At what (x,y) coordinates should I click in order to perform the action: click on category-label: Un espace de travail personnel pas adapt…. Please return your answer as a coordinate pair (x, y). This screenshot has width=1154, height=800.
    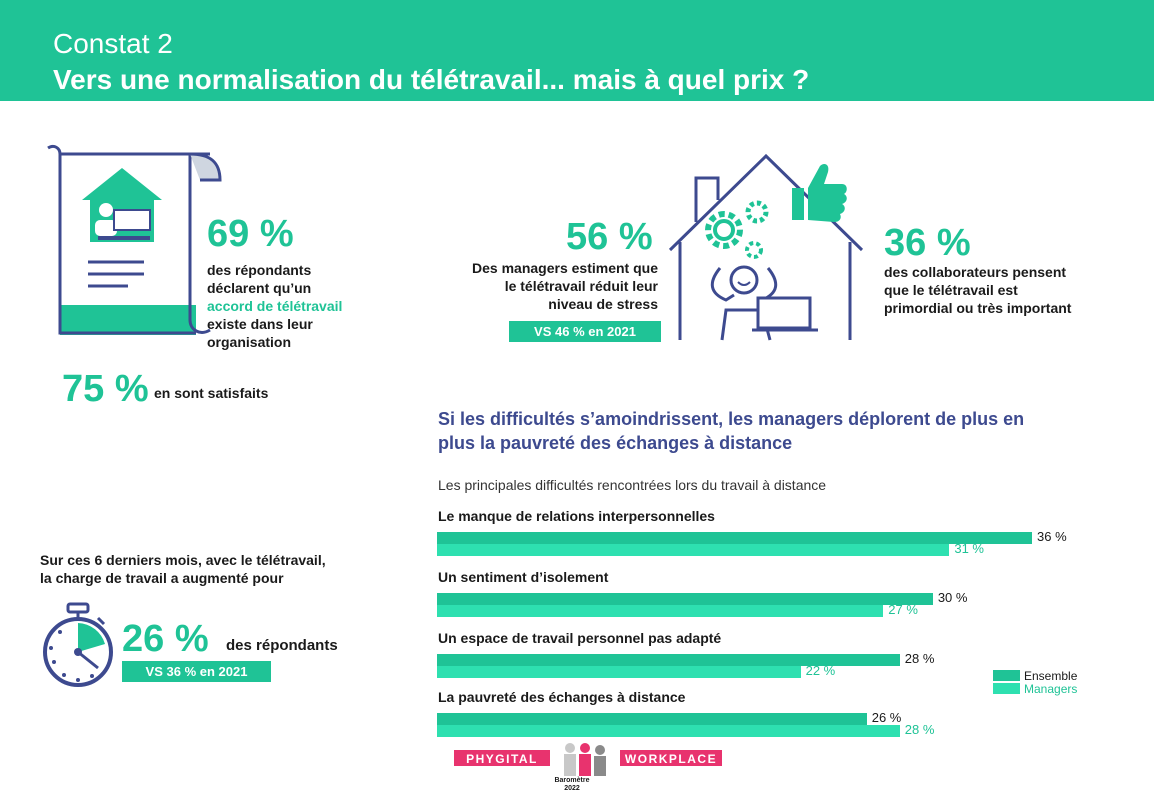
    Looking at the image, I should click on (580, 638).